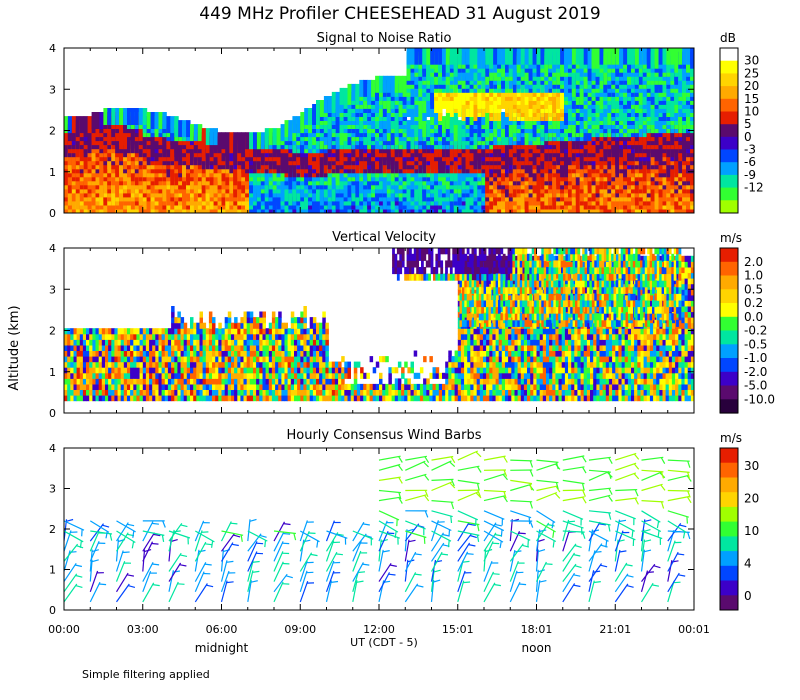  Describe the element at coordinates (222, 629) in the screenshot. I see `x-tick-label: 06:00` at that location.